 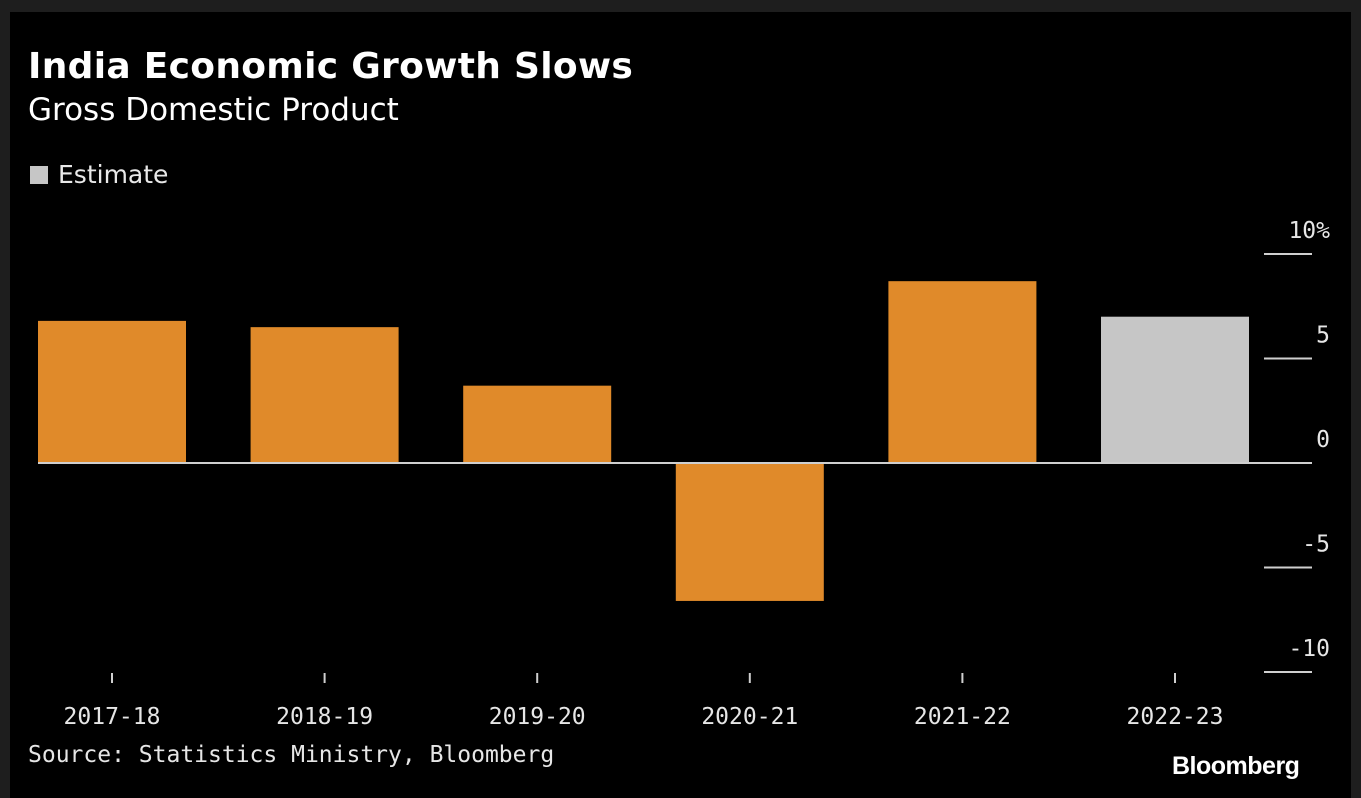 I want to click on y-tick-label-0: 10%, so click(x=1309, y=231).